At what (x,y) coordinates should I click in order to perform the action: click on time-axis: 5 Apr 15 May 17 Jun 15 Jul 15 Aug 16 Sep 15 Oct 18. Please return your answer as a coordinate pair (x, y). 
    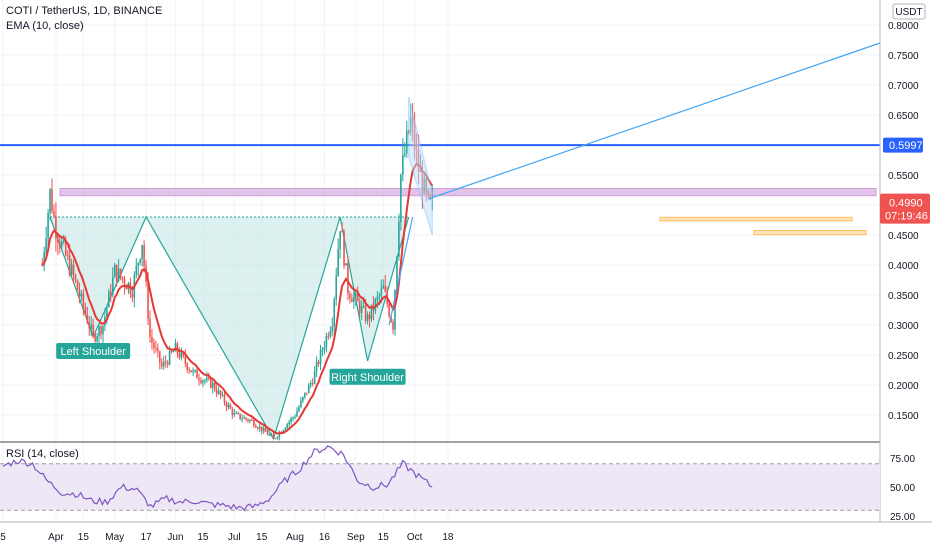
    Looking at the image, I should click on (227, 537).